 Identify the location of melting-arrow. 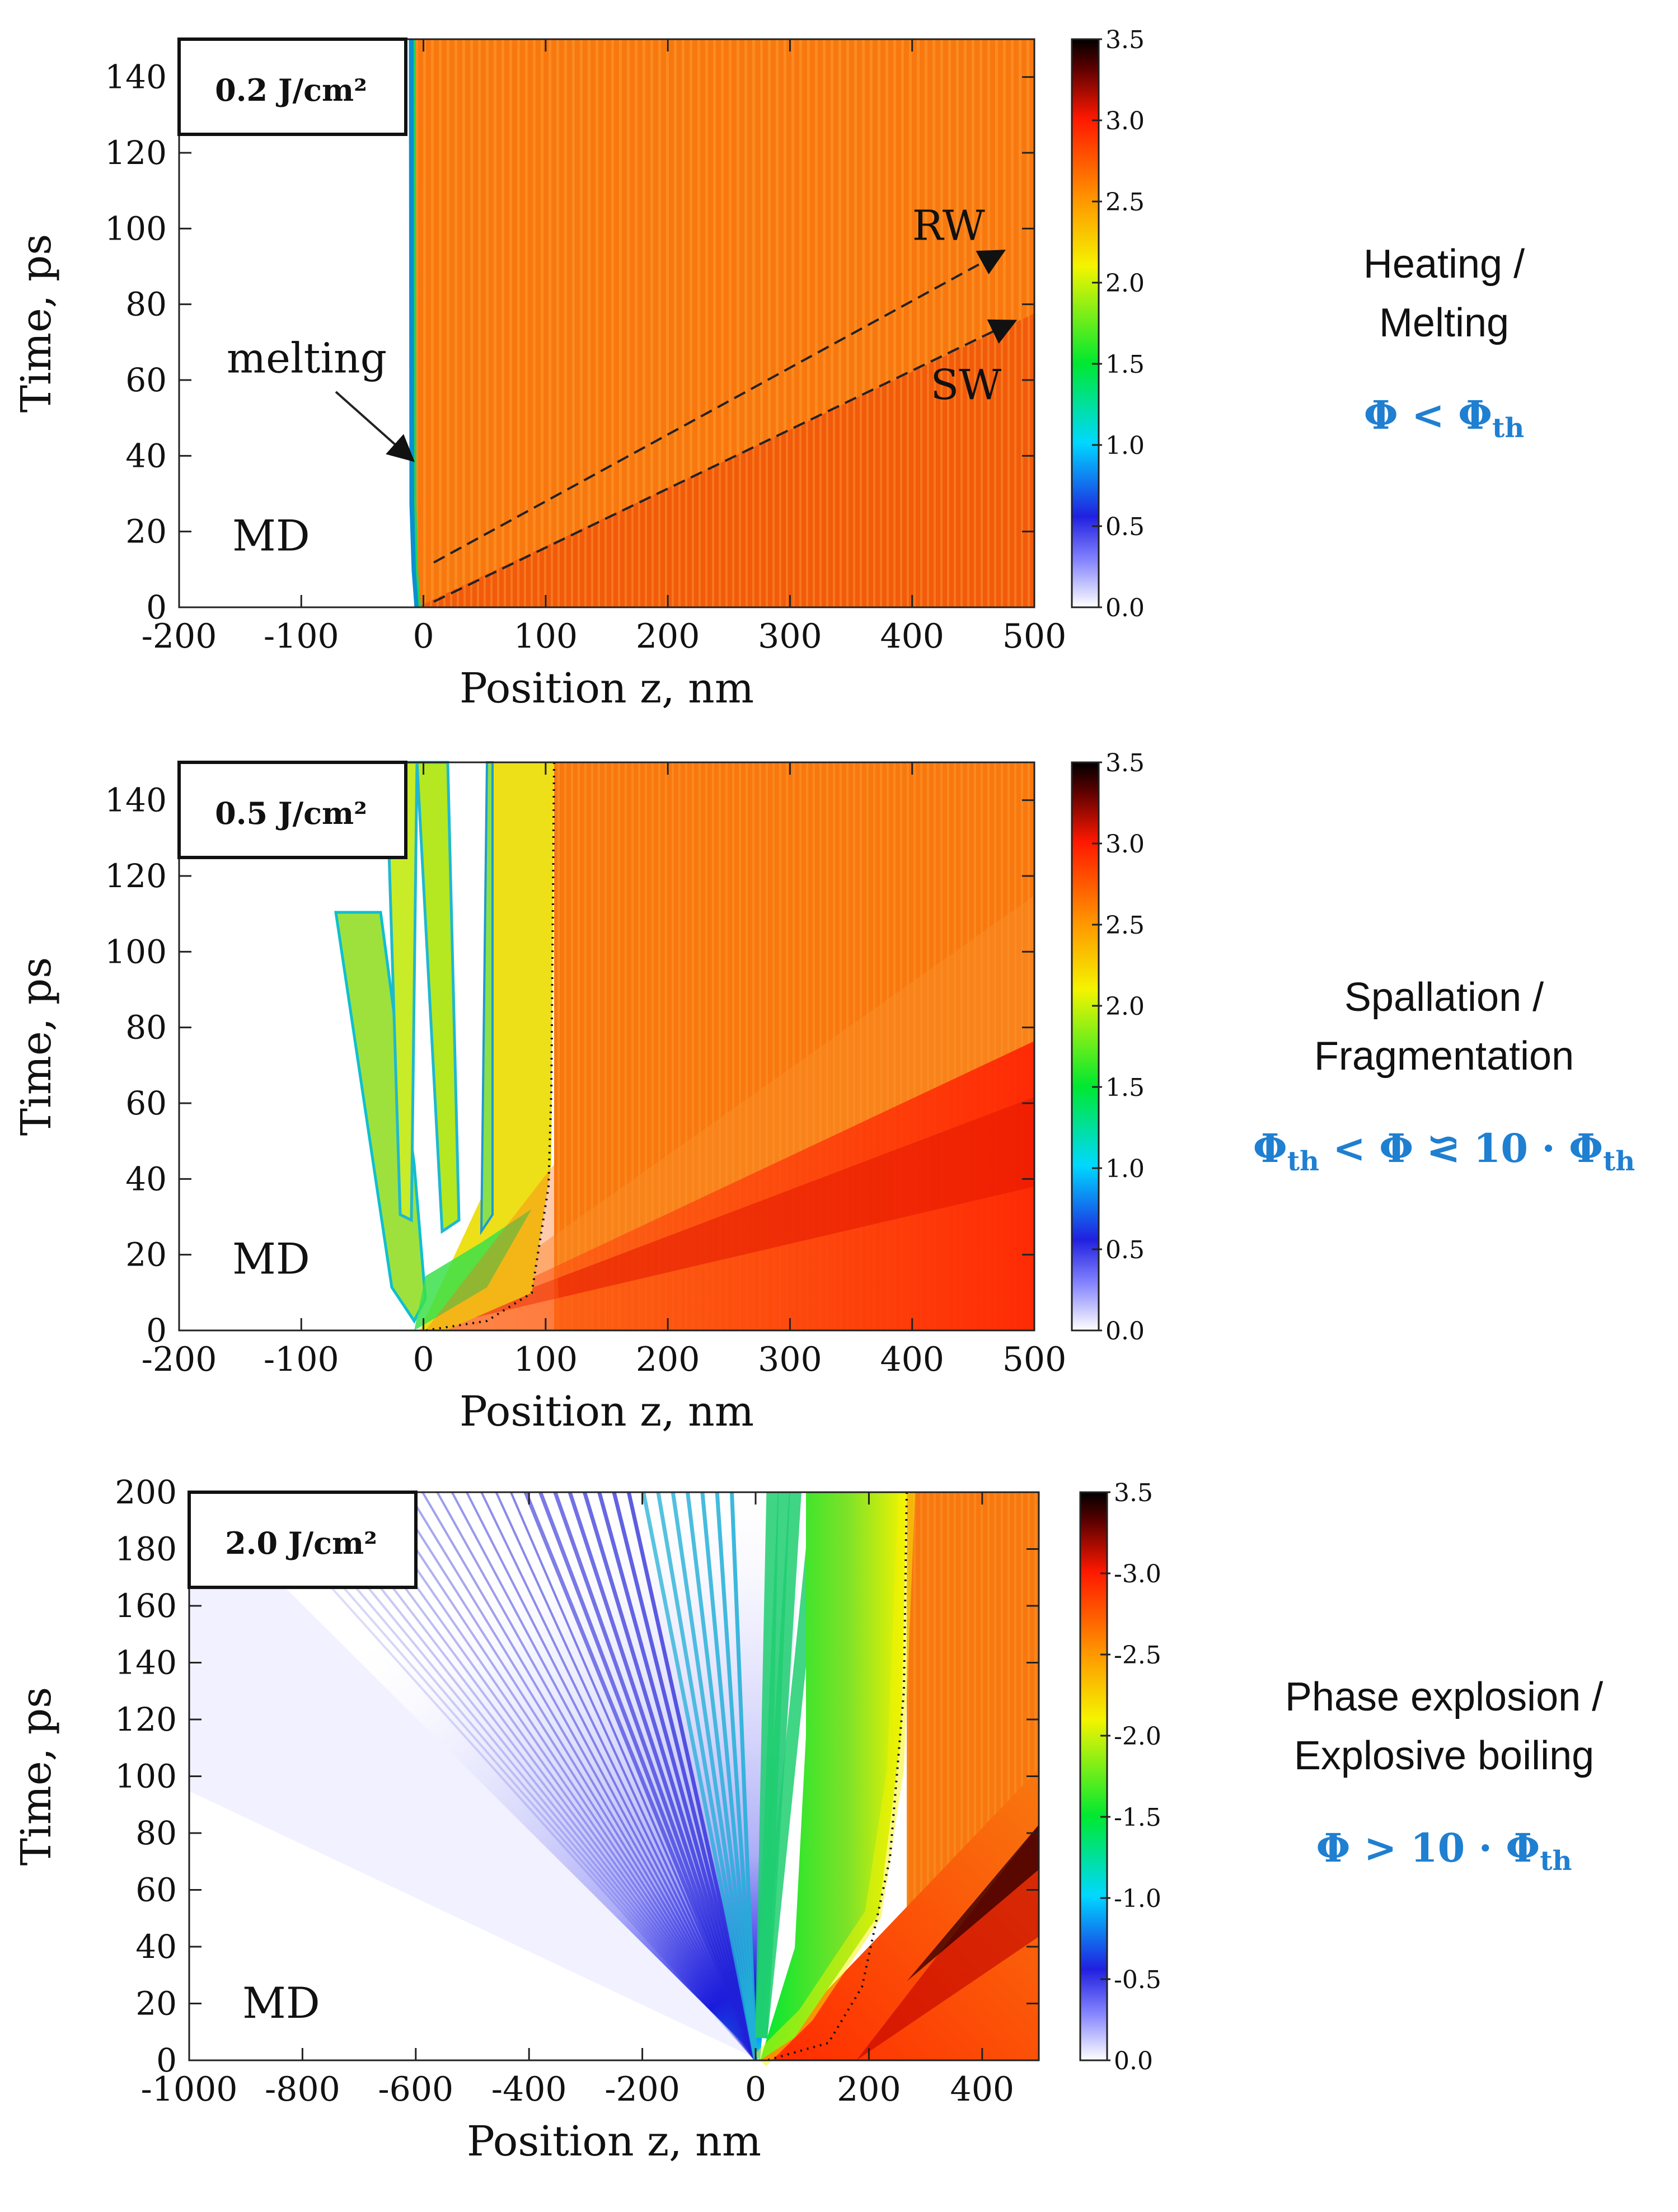
(375, 426).